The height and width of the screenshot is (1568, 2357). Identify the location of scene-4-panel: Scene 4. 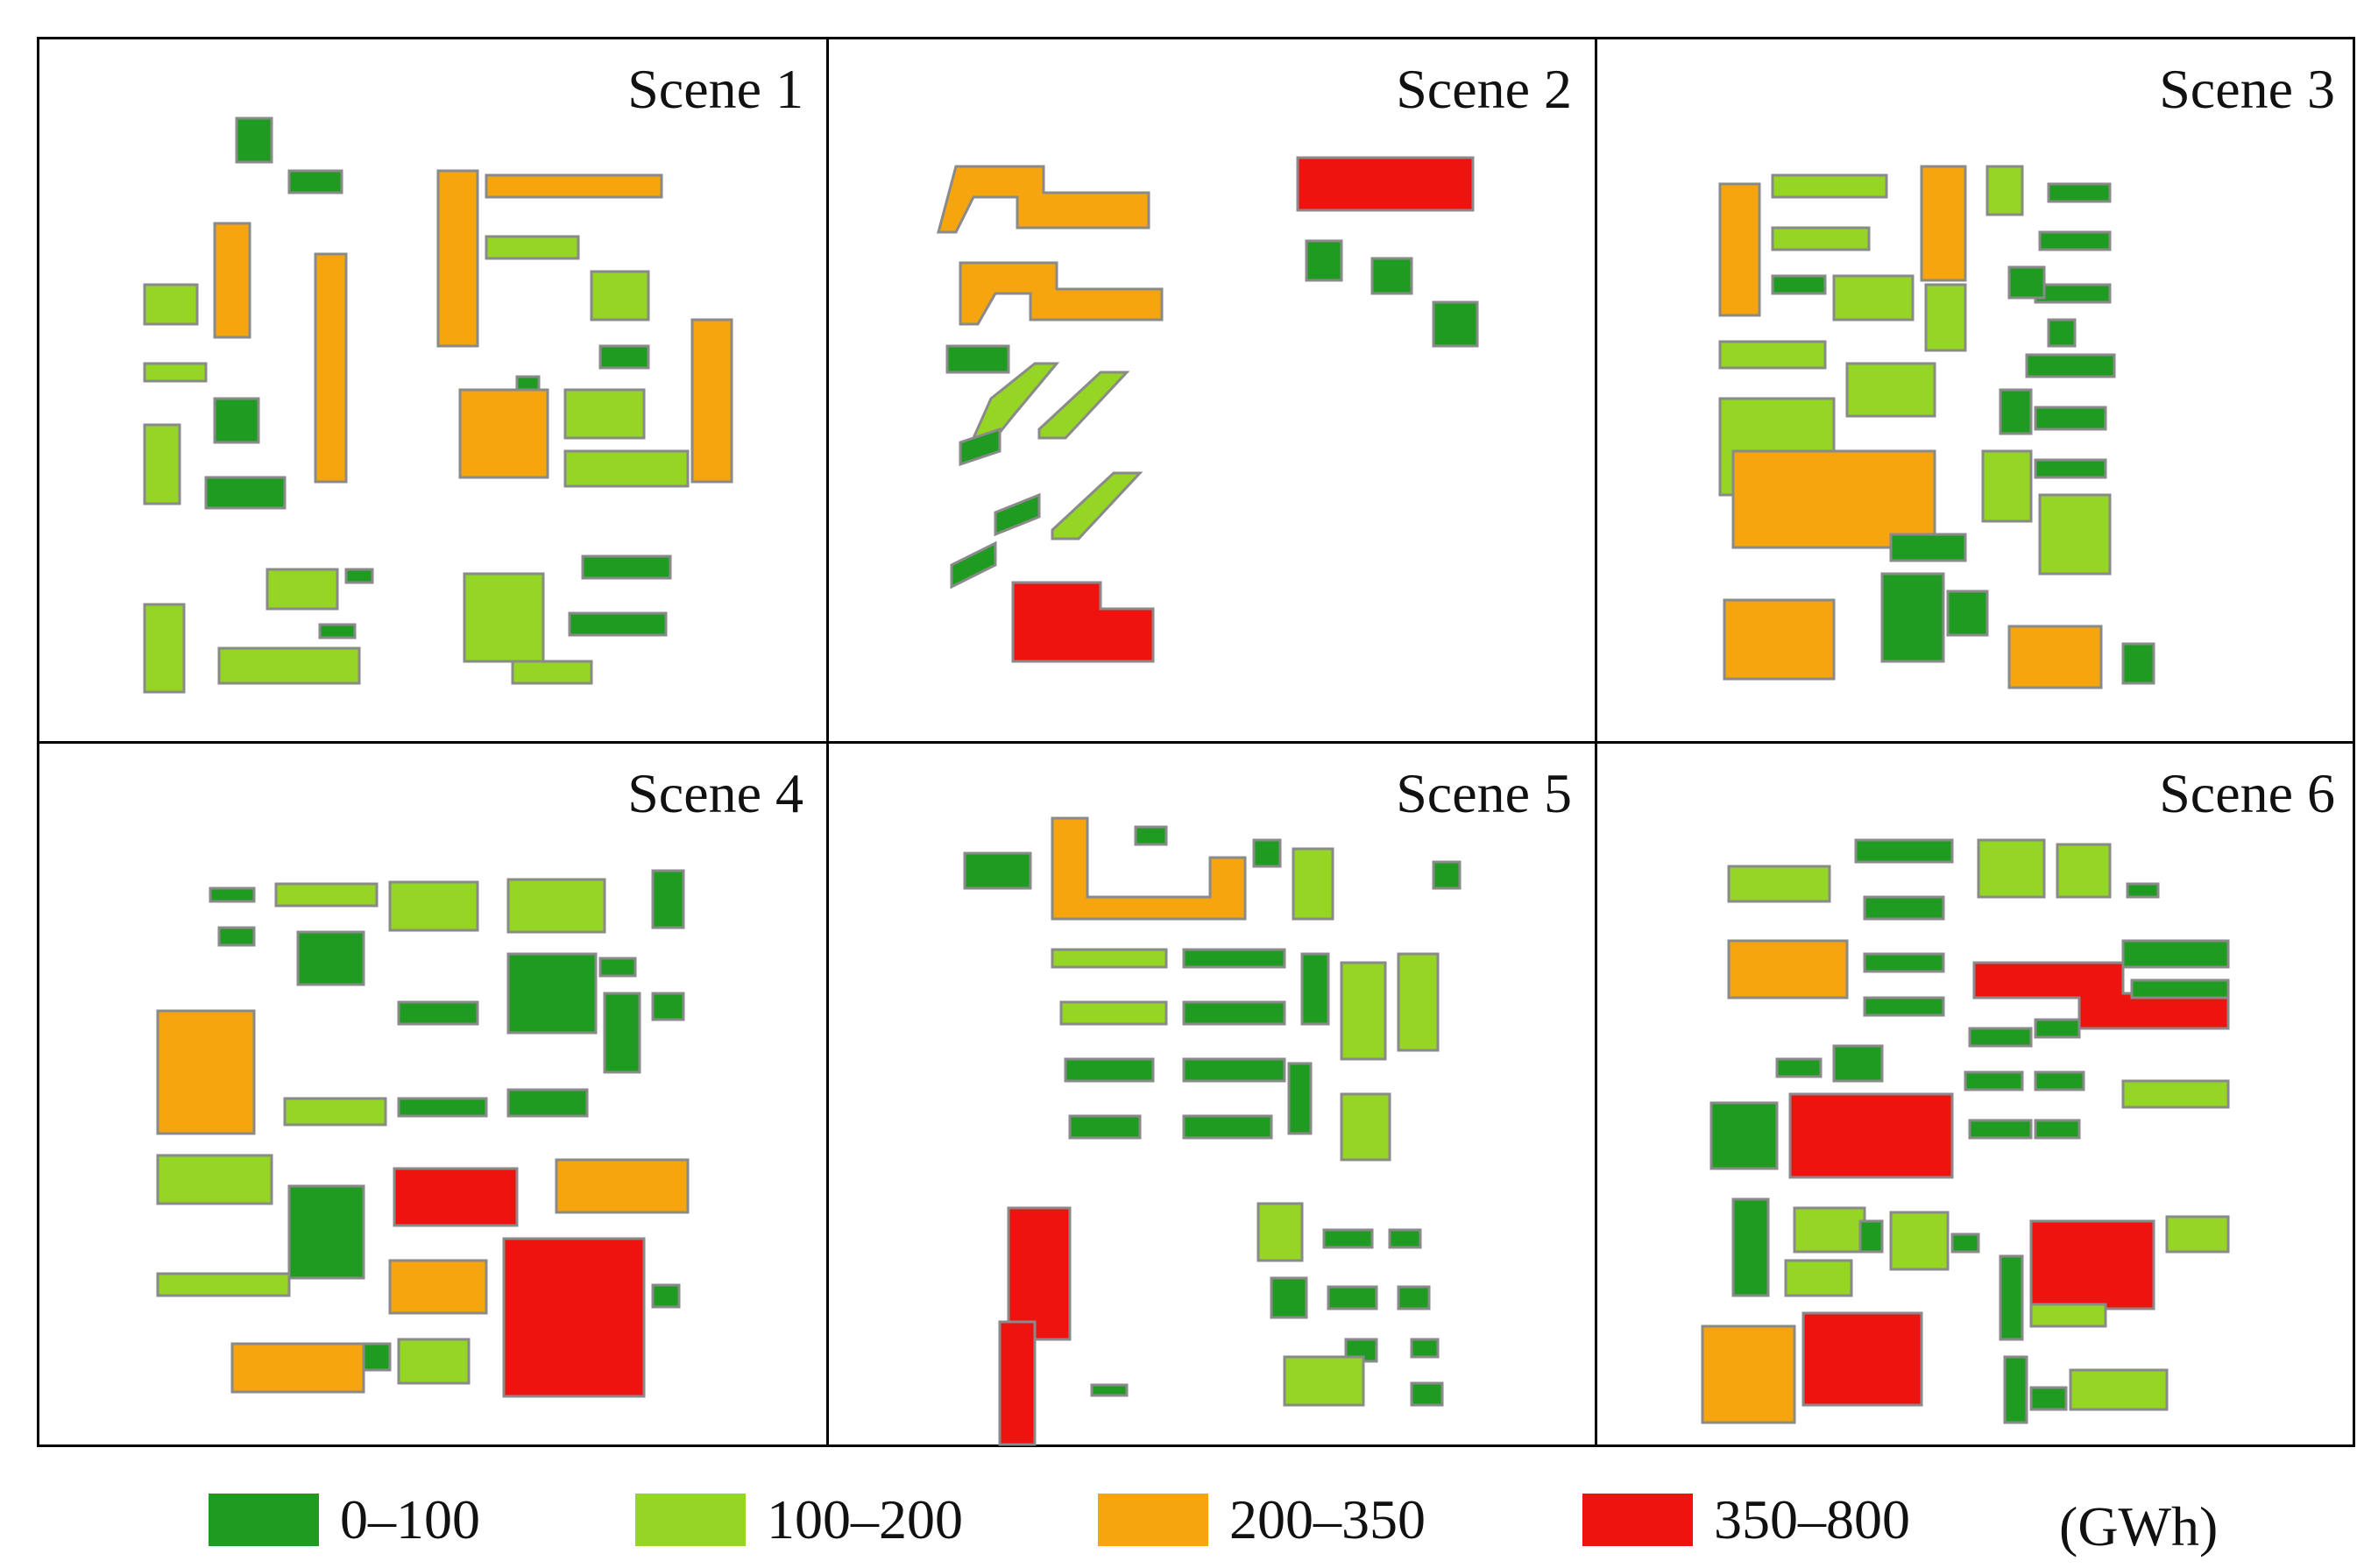
(432, 1095).